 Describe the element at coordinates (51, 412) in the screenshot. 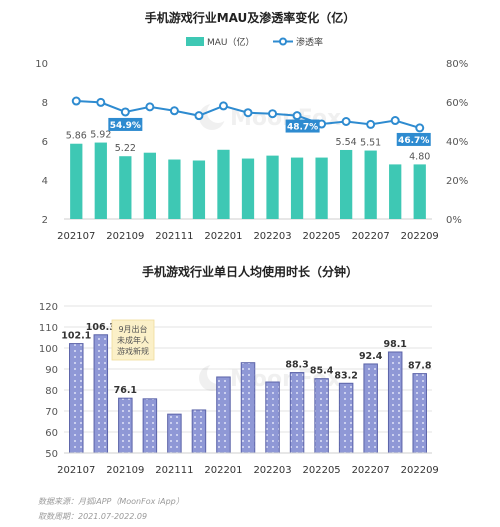

I see `chart2-y-tick: 70` at that location.